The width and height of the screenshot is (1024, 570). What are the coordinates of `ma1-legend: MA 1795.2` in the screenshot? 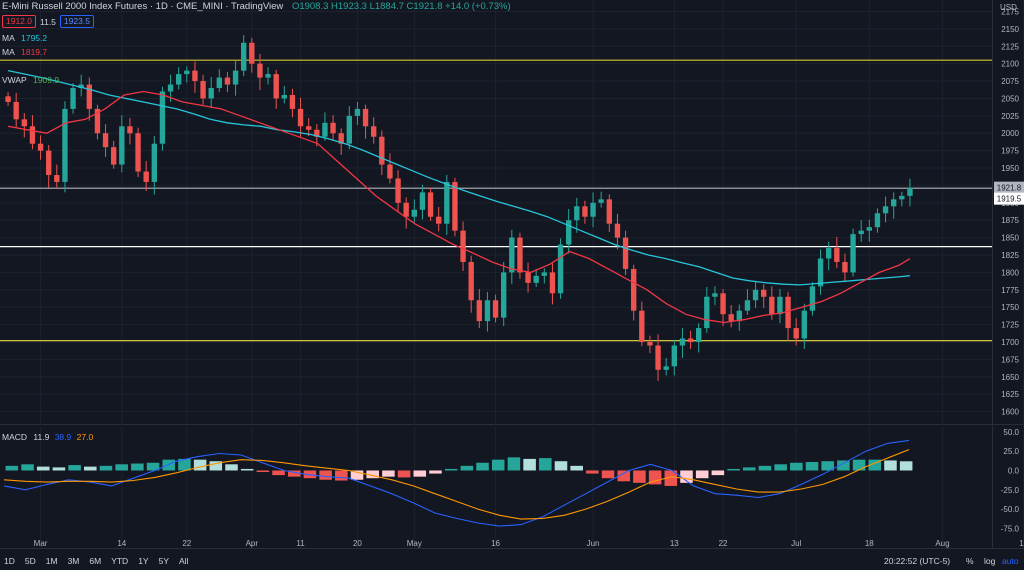 It's located at (24, 38).